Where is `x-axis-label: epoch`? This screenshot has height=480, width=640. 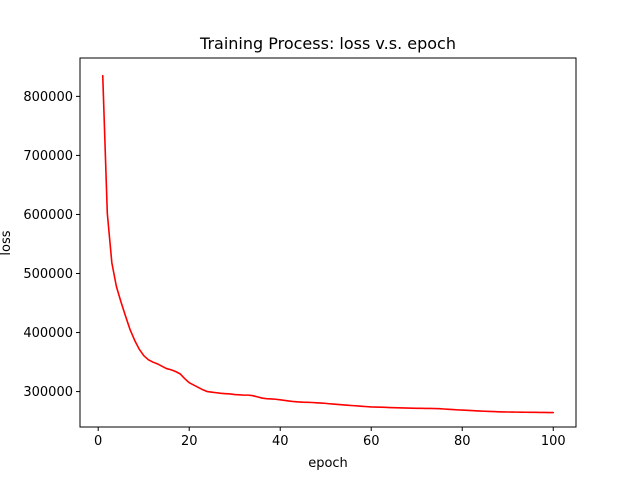
x-axis-label: epoch is located at coordinates (328, 463).